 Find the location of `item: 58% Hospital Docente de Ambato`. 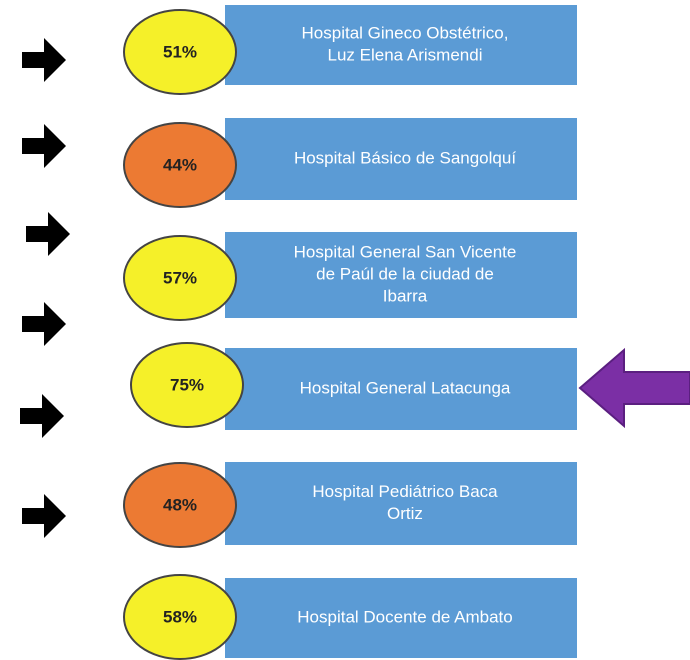

item: 58% Hospital Docente de Ambato is located at coordinates (350, 617).